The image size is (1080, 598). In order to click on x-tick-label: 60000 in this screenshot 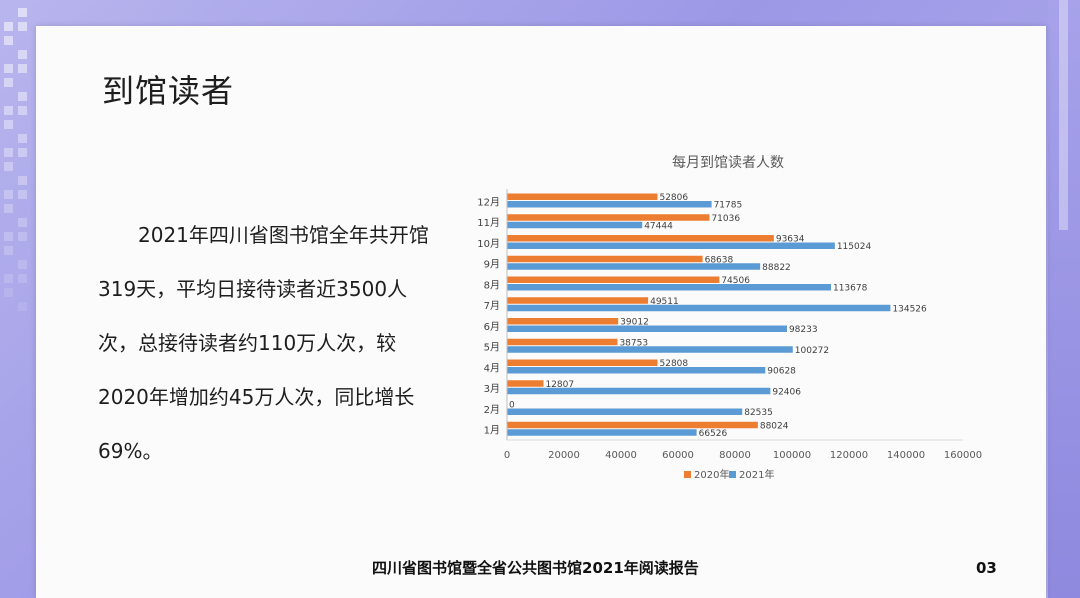, I will do `click(678, 455)`.